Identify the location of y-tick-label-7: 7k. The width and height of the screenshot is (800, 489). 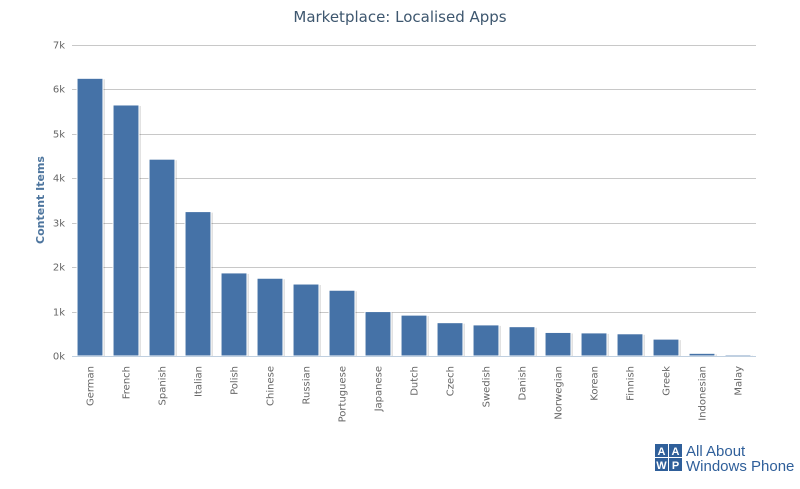
(59, 46).